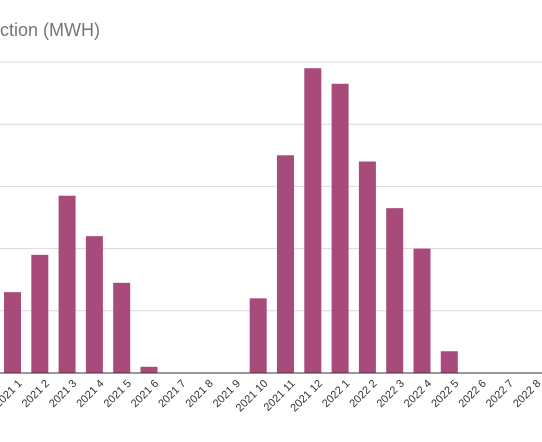 The width and height of the screenshot is (542, 442). I want to click on x-tick-label: 2022 1, so click(336, 394).